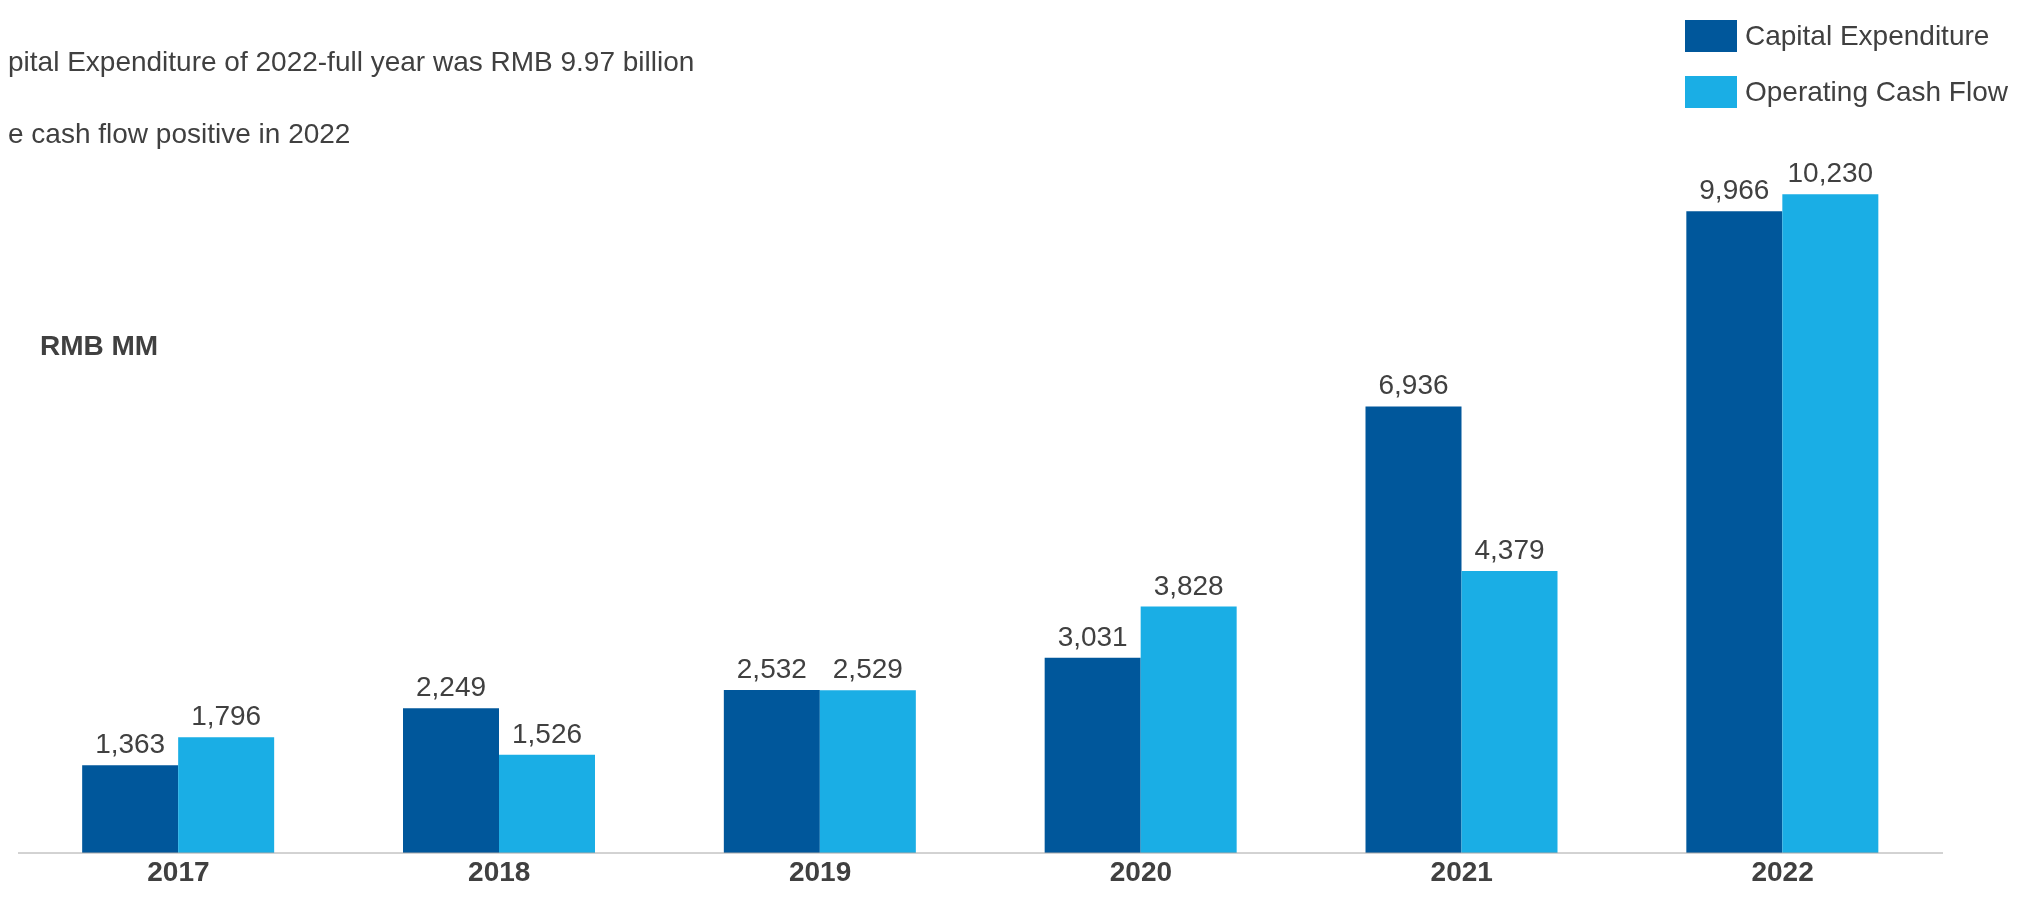 This screenshot has height=911, width=2017. Describe the element at coordinates (1141, 871) in the screenshot. I see `x-tick-label: 2020` at that location.